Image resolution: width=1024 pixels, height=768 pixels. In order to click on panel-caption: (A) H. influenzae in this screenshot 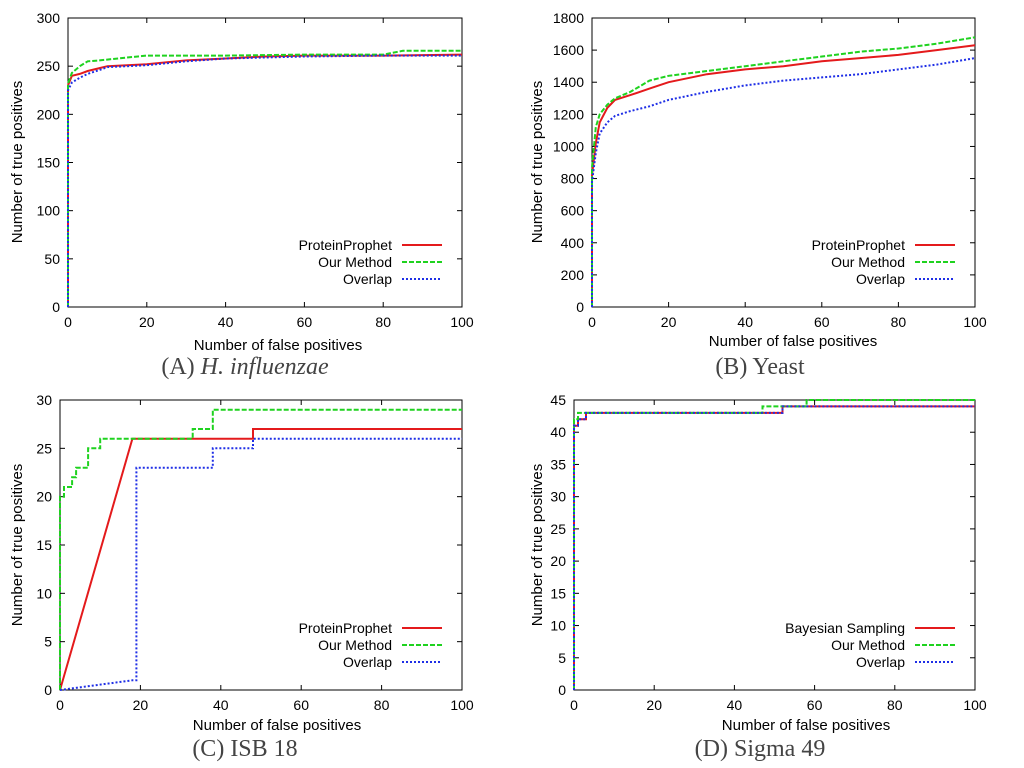, I will do `click(245, 367)`.